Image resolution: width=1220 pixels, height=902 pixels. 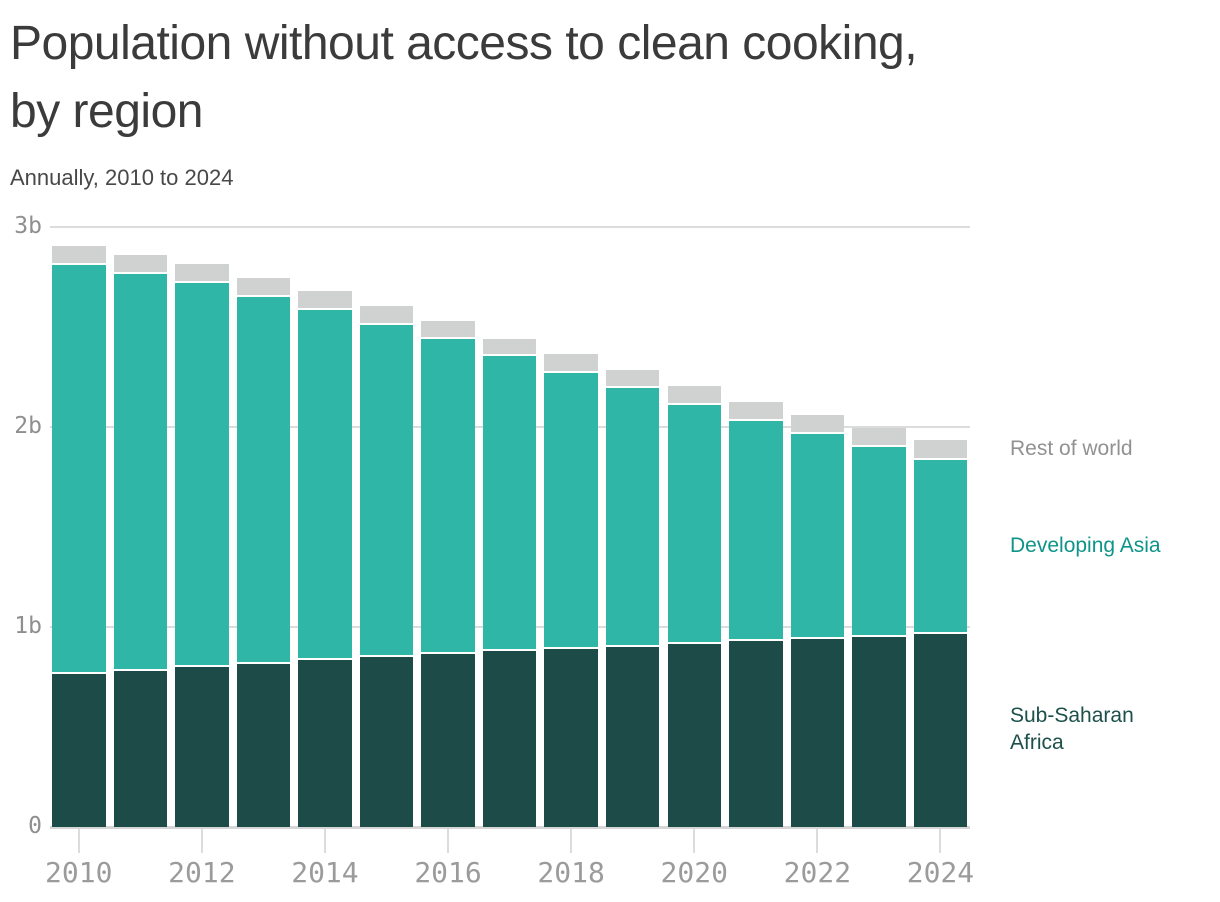 I want to click on bar-segment-developing-asia-2022, so click(x=817, y=536).